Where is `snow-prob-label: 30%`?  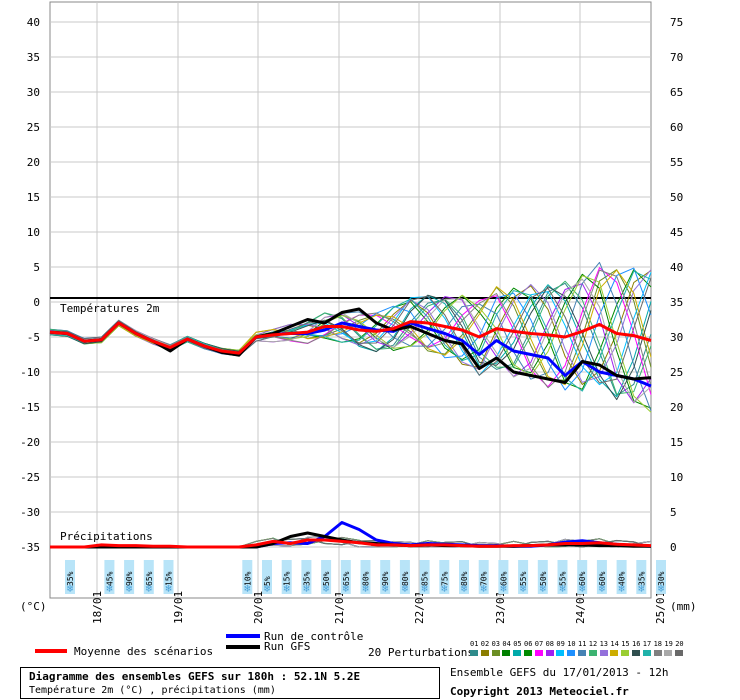 snow-prob-label: 30% is located at coordinates (661, 578).